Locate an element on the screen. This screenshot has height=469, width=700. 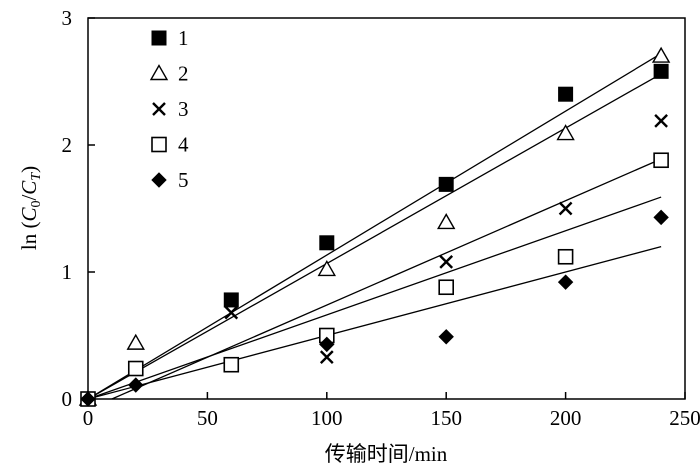
legend-label-2: 2 is located at coordinates (183, 74).